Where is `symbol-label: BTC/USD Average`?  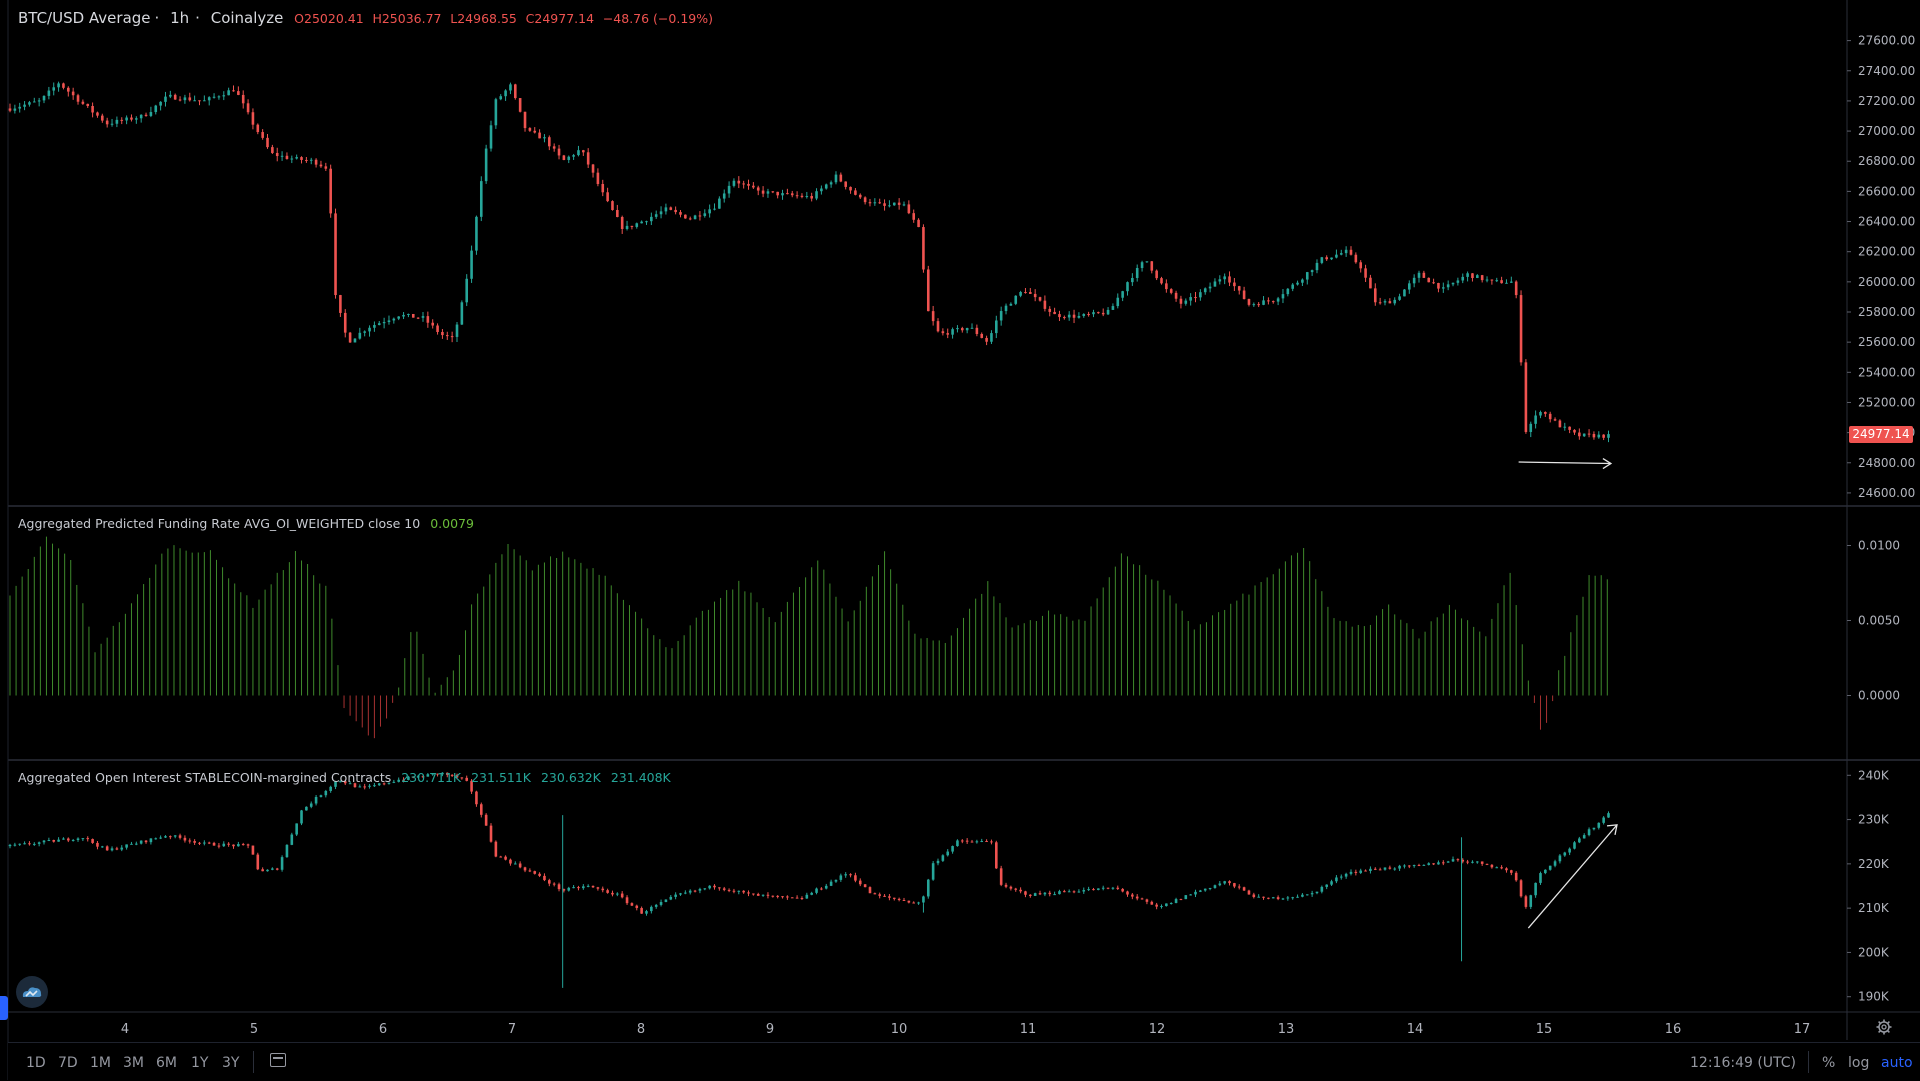 symbol-label: BTC/USD Average is located at coordinates (84, 18).